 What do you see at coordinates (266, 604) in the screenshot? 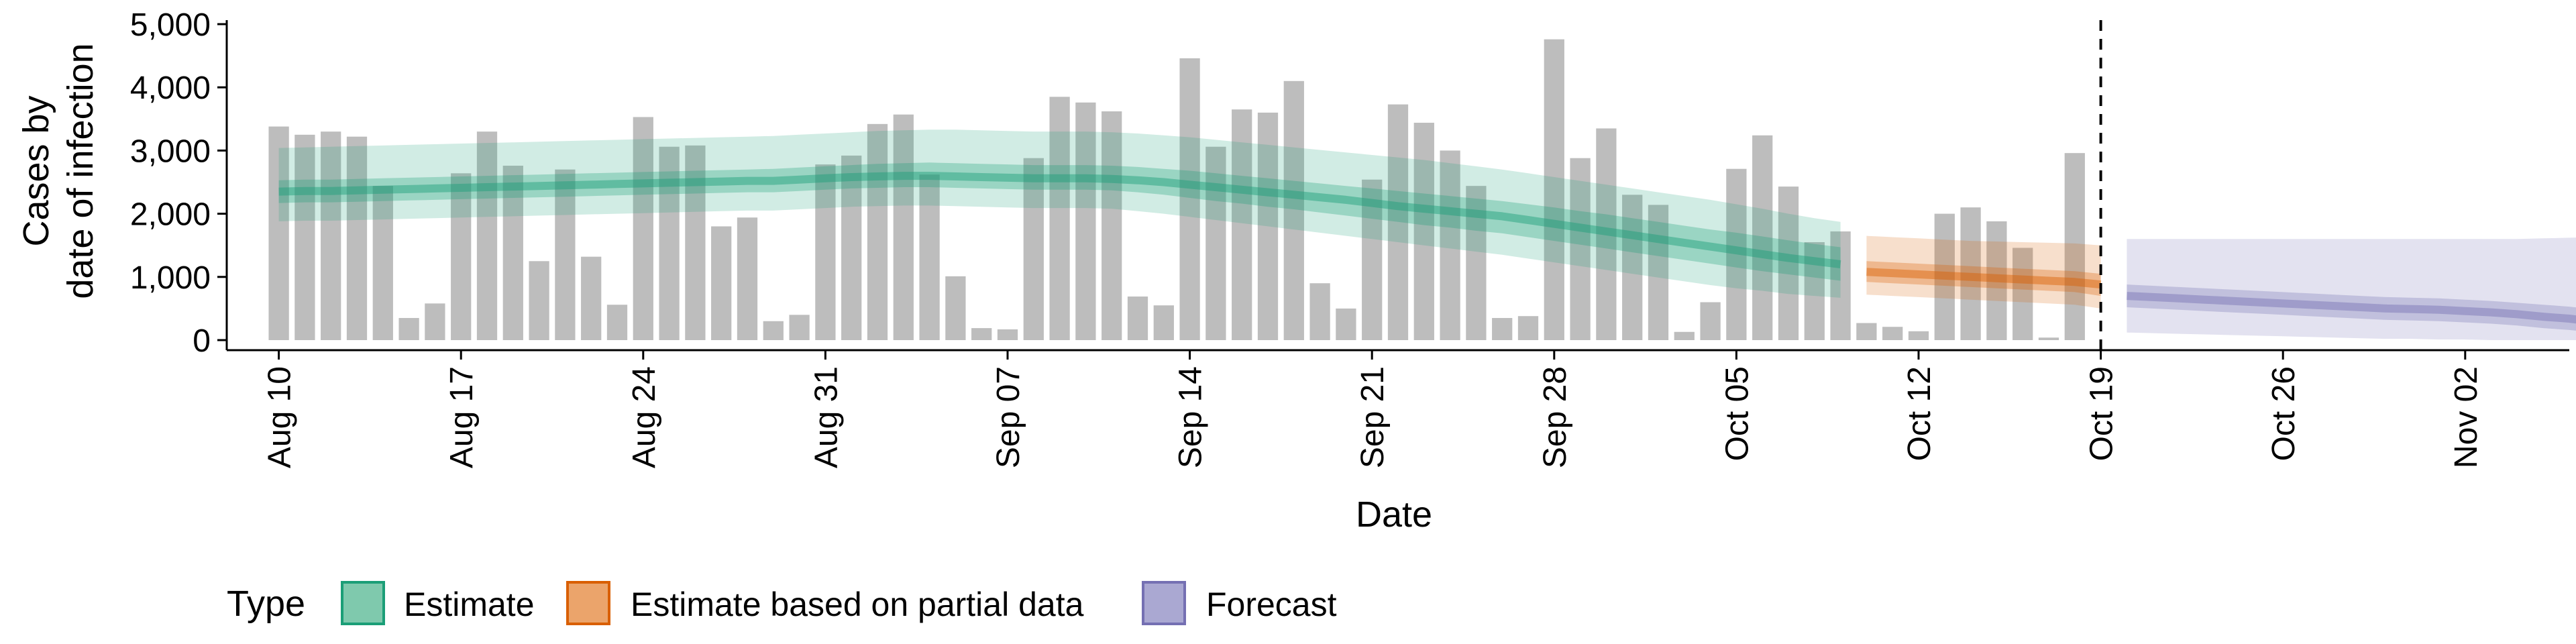
I see `legend-title: Type` at bounding box center [266, 604].